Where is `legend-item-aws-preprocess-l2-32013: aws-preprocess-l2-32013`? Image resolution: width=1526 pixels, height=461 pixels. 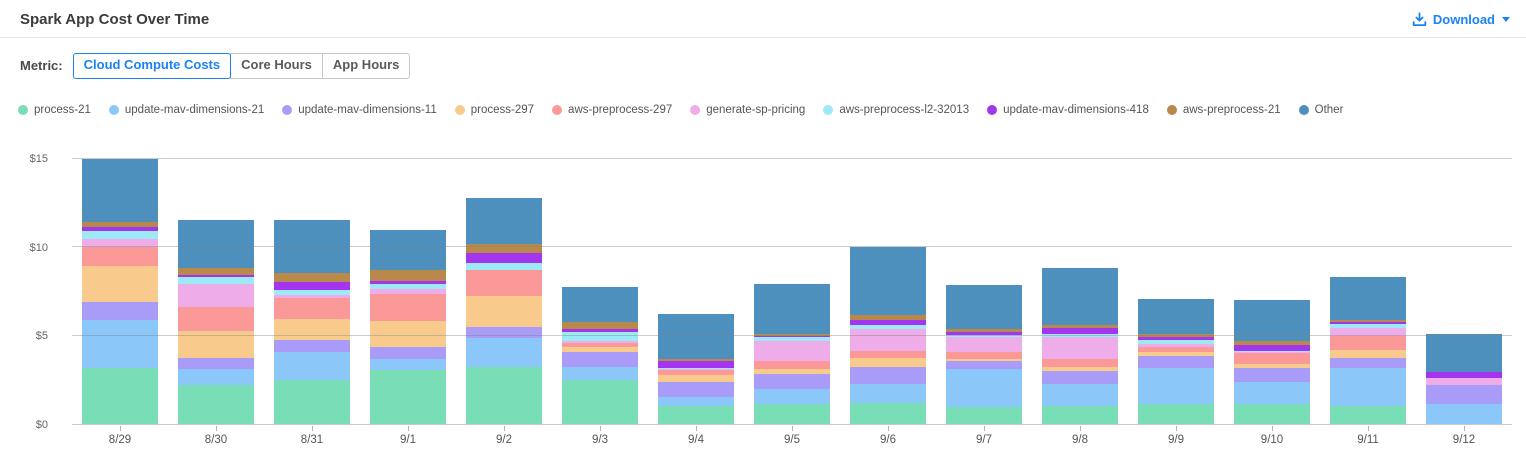
legend-item-aws-preprocess-l2-32013: aws-preprocess-l2-32013 is located at coordinates (896, 110).